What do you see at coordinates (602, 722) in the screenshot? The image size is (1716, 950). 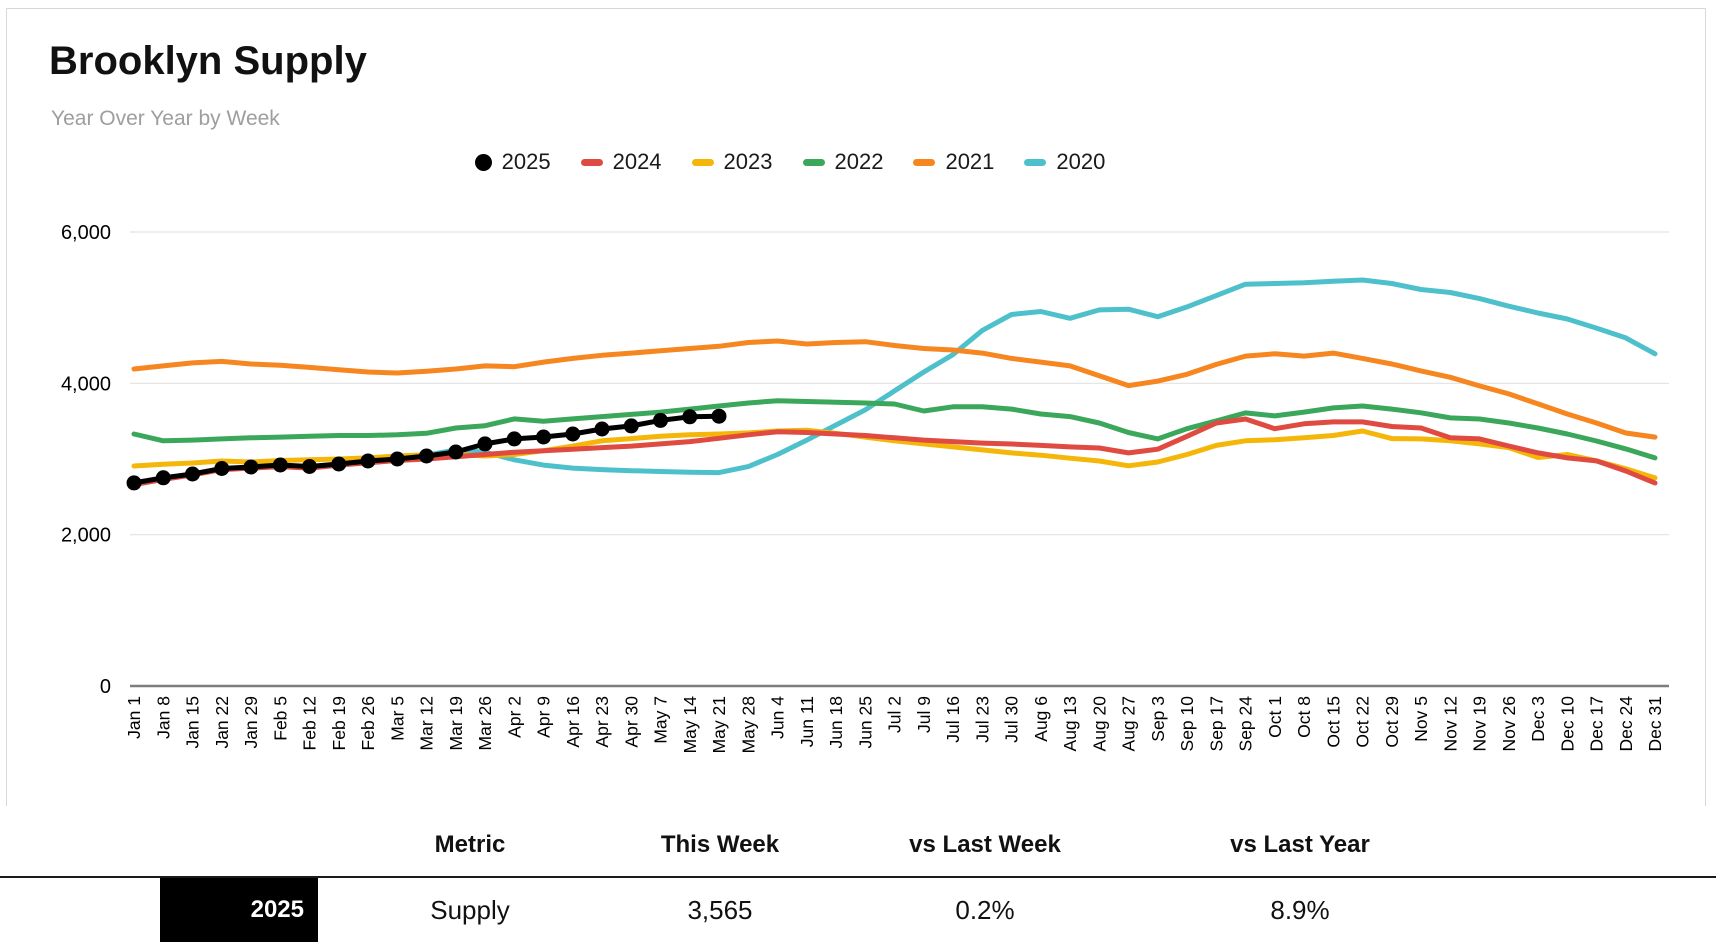 I see `x-tick-label-apr-23: Apr 23` at bounding box center [602, 722].